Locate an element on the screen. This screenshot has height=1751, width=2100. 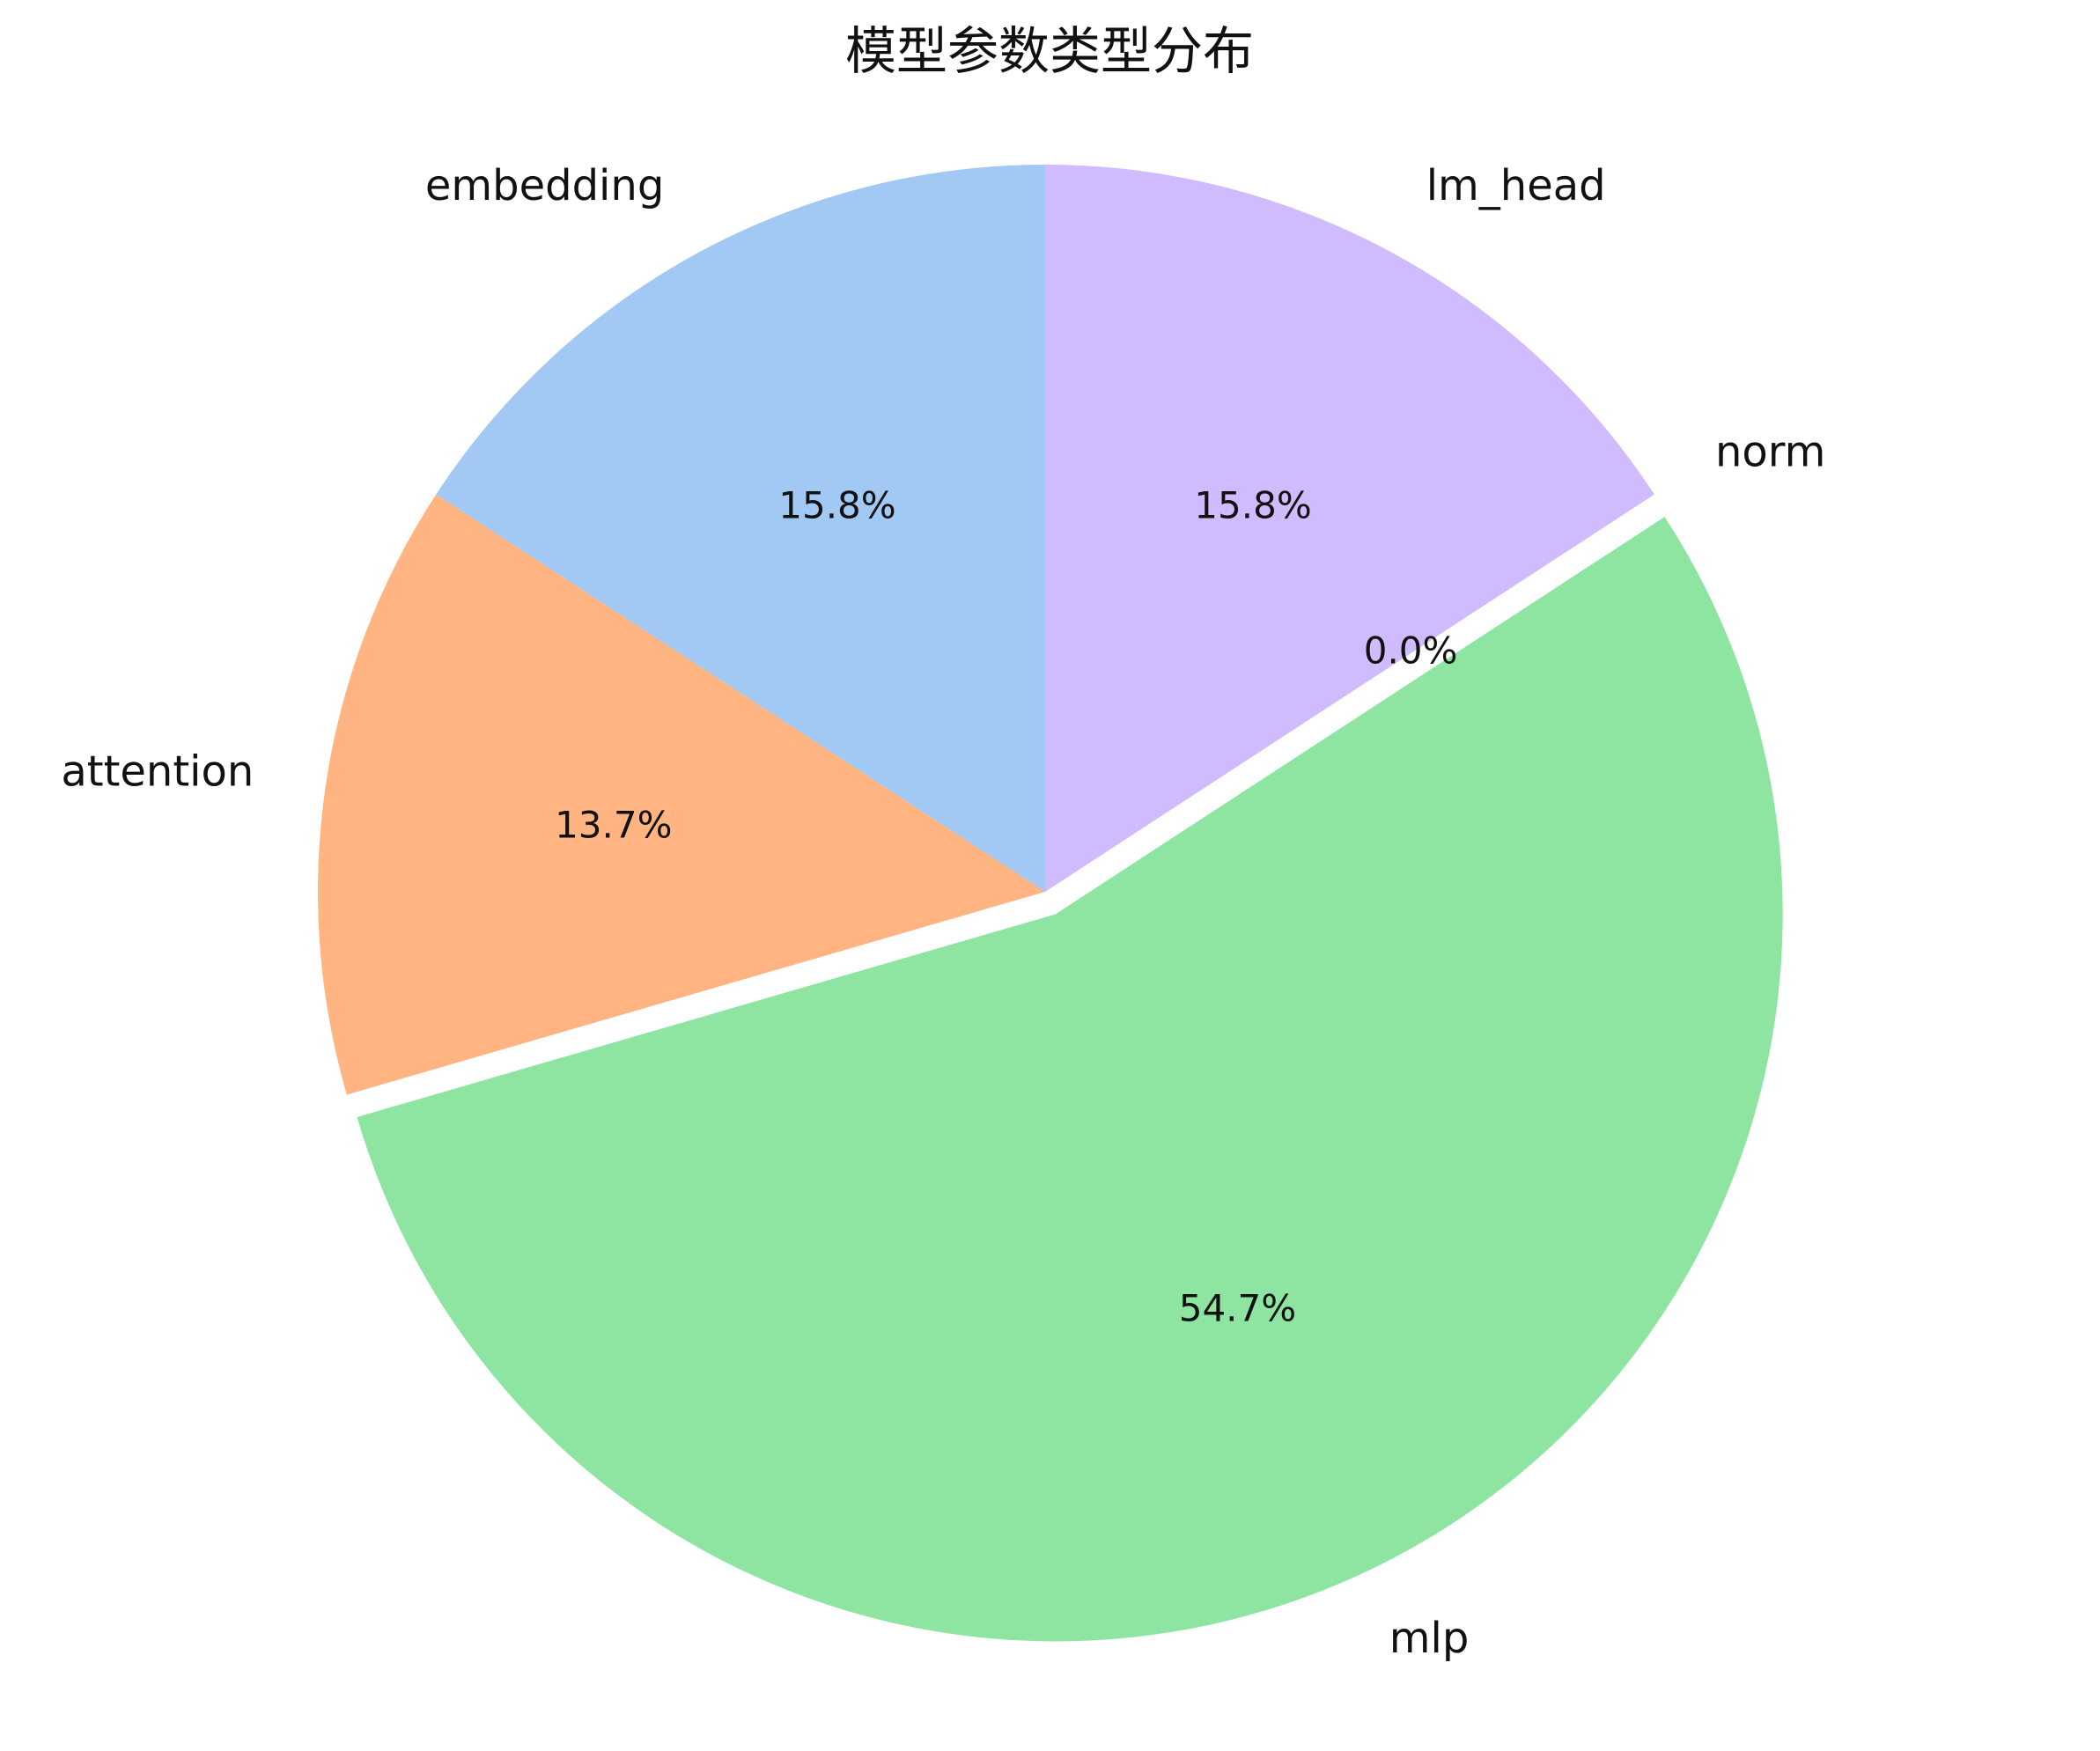
slice-percent-norm: 0.0% is located at coordinates (1411, 651).